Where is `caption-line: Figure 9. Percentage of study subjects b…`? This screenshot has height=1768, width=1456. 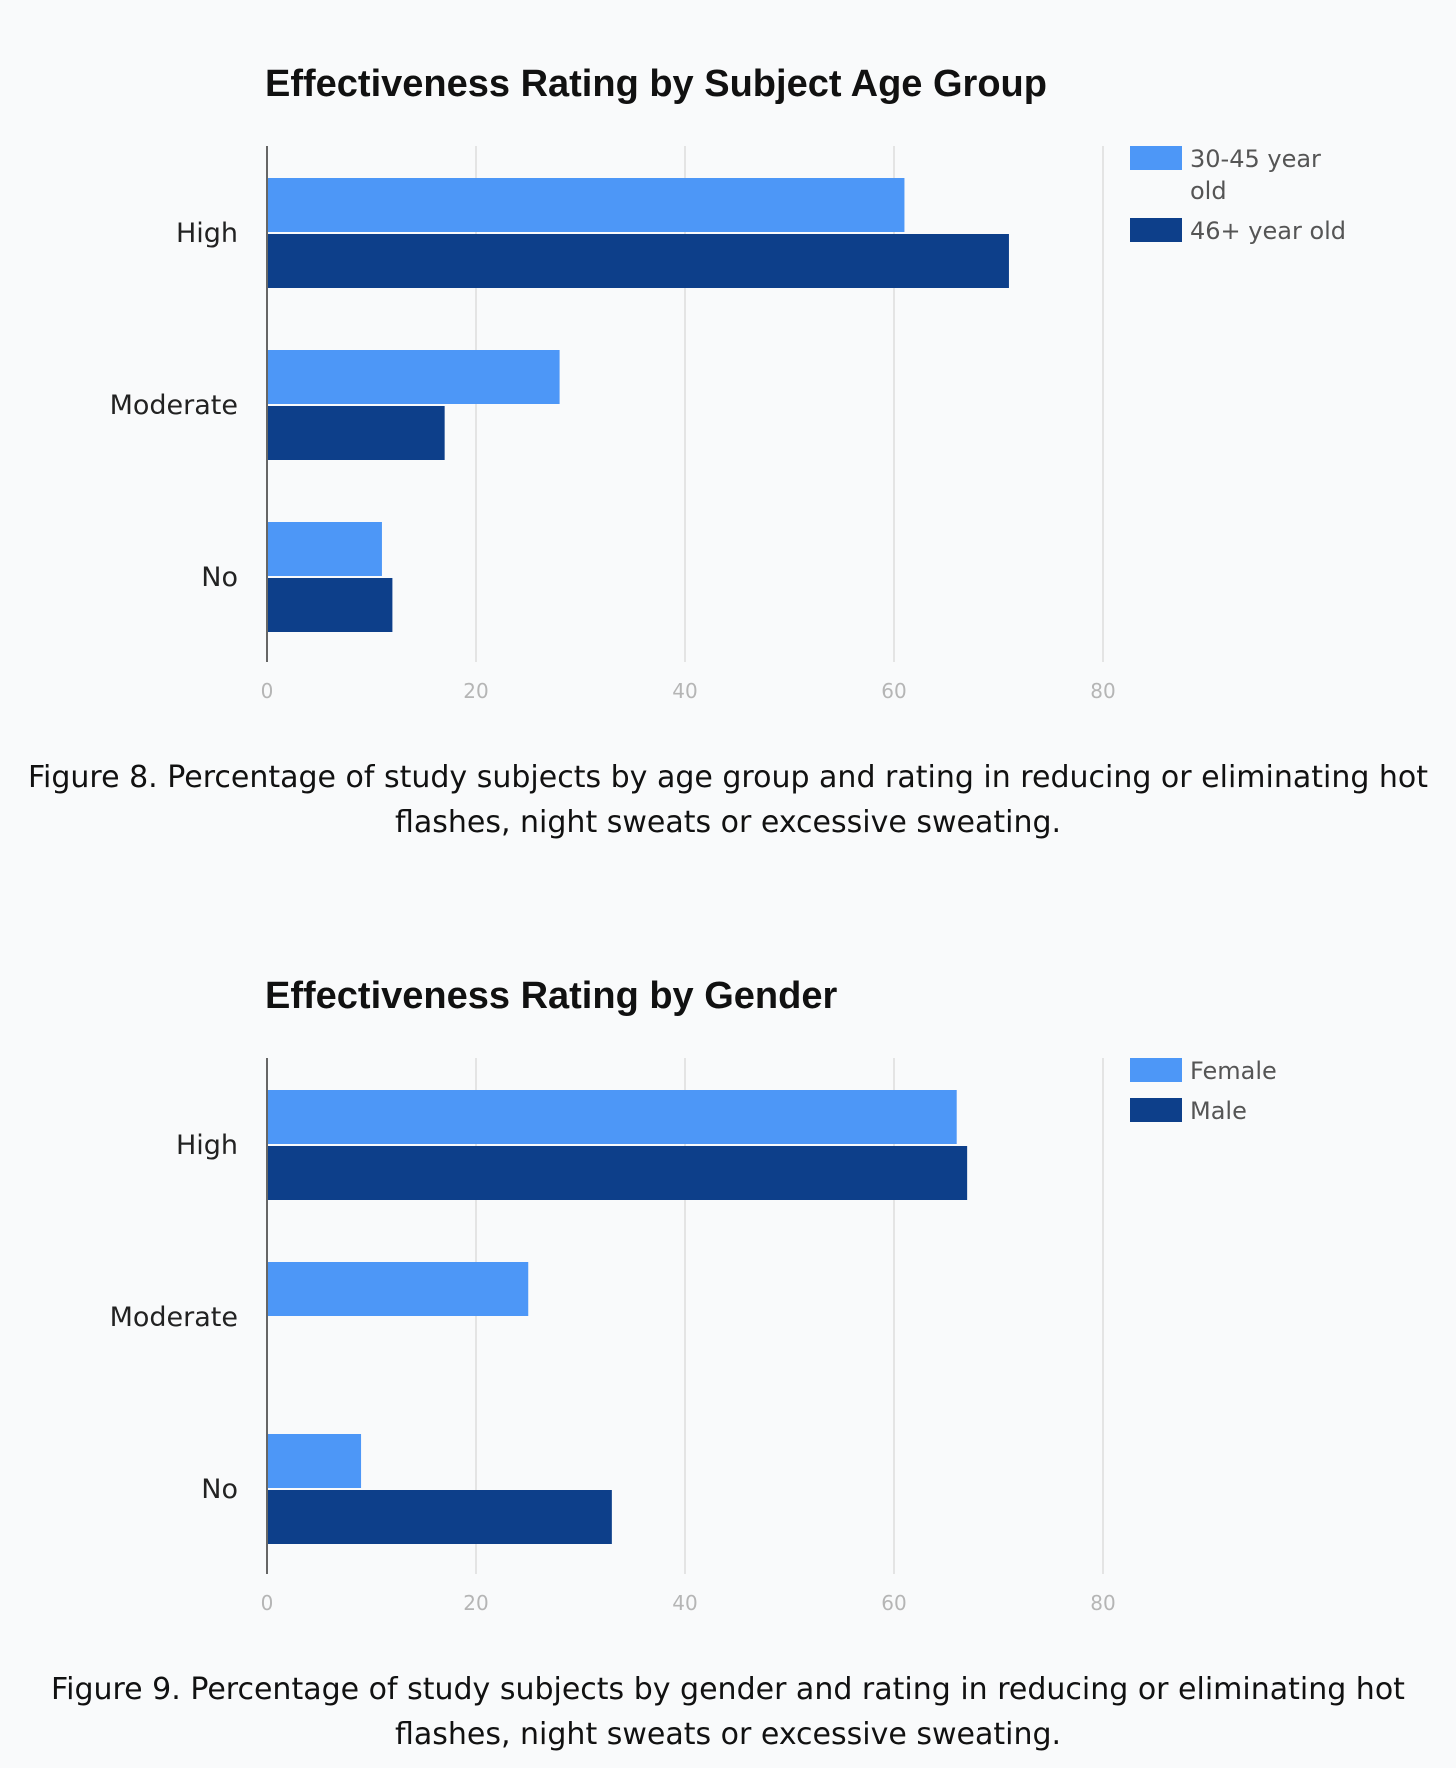 caption-line: Figure 9. Percentage of study subjects b… is located at coordinates (728, 1689).